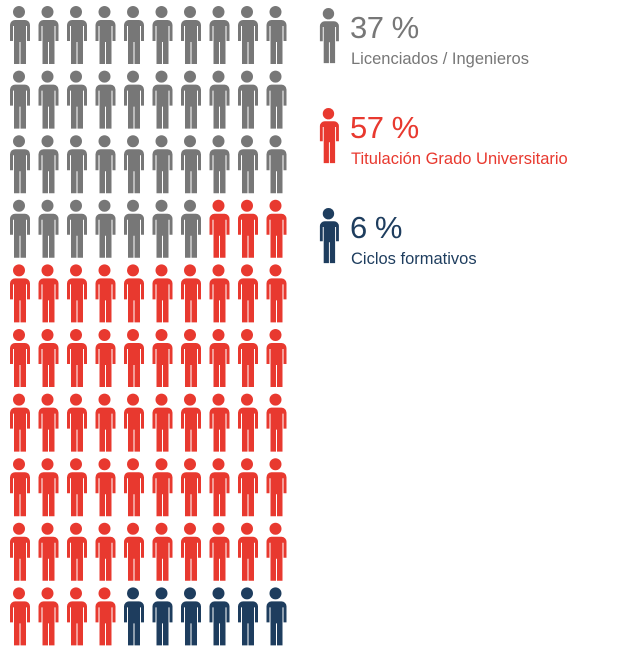  What do you see at coordinates (384, 27) in the screenshot?
I see `legend-value: 37 %` at bounding box center [384, 27].